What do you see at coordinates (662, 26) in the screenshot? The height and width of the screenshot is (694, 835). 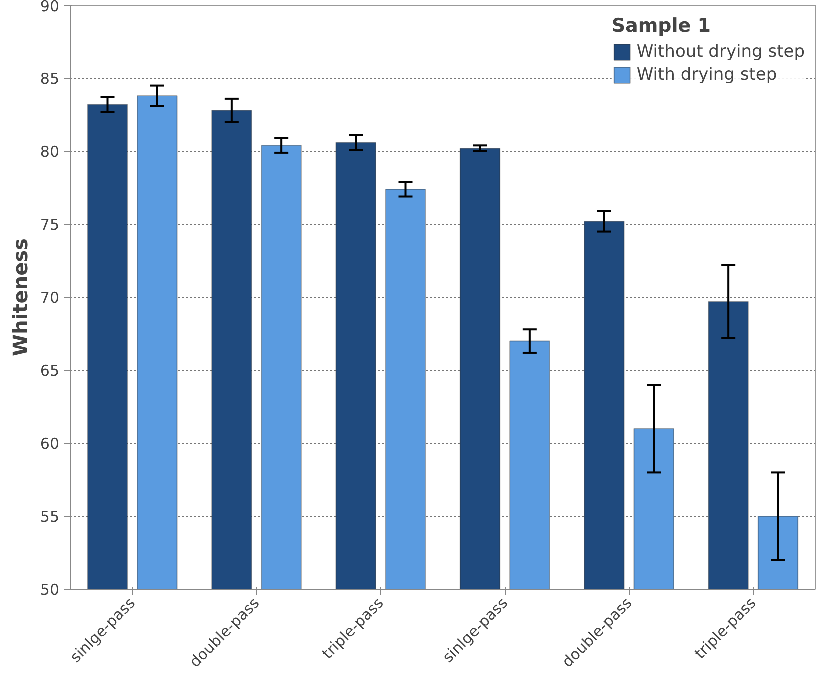 I see `legend-title: Sample 1` at bounding box center [662, 26].